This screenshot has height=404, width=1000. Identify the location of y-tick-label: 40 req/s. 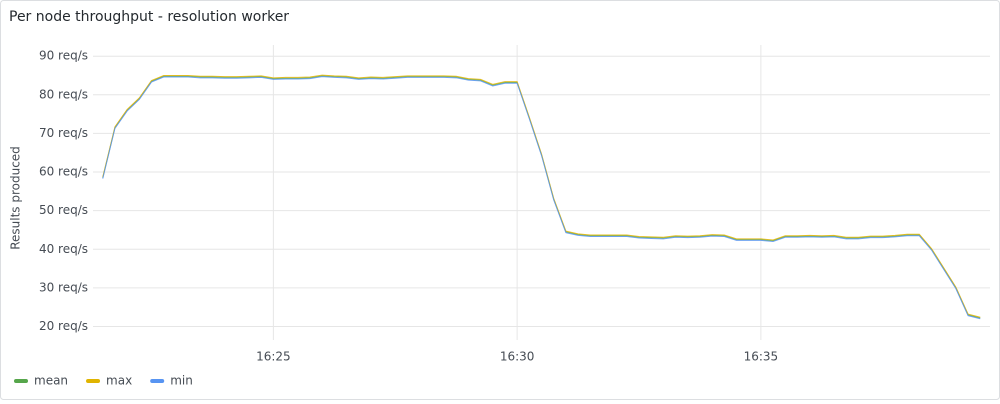
(63, 249).